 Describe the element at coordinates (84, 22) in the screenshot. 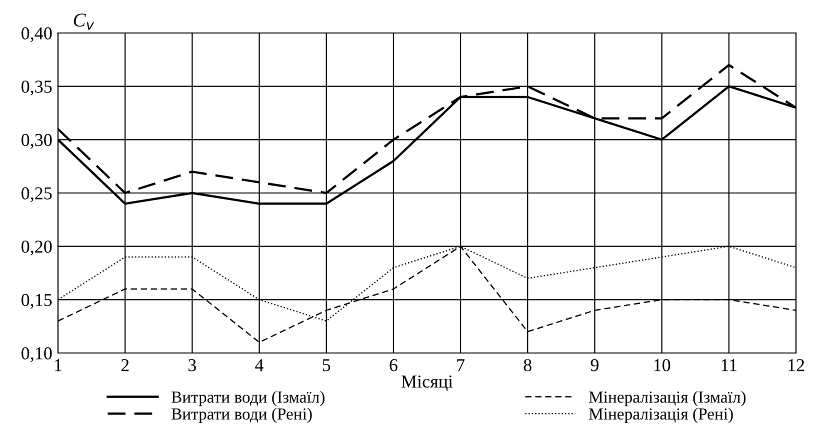

I see `y-axis-title: C$_{v}$` at that location.